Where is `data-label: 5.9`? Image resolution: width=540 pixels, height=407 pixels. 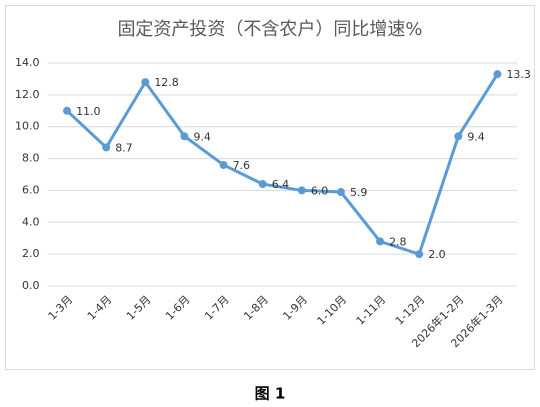
data-label: 5.9 is located at coordinates (359, 192).